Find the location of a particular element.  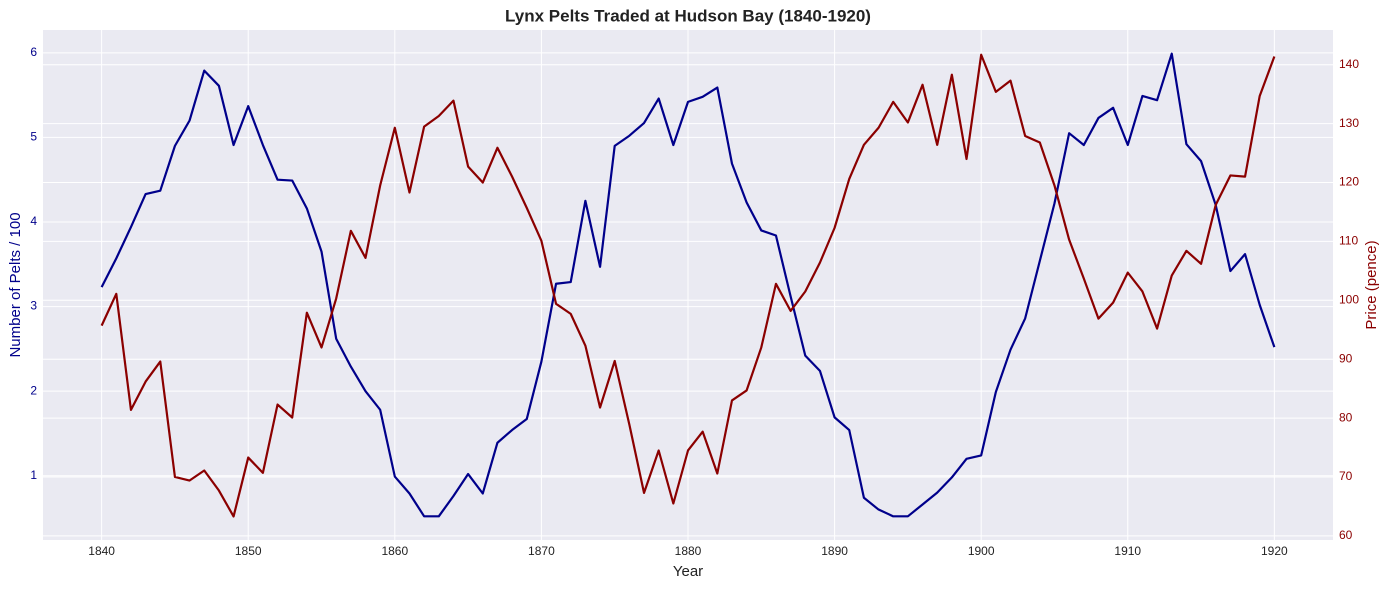

y-tick-label: 1 is located at coordinates (33, 475).